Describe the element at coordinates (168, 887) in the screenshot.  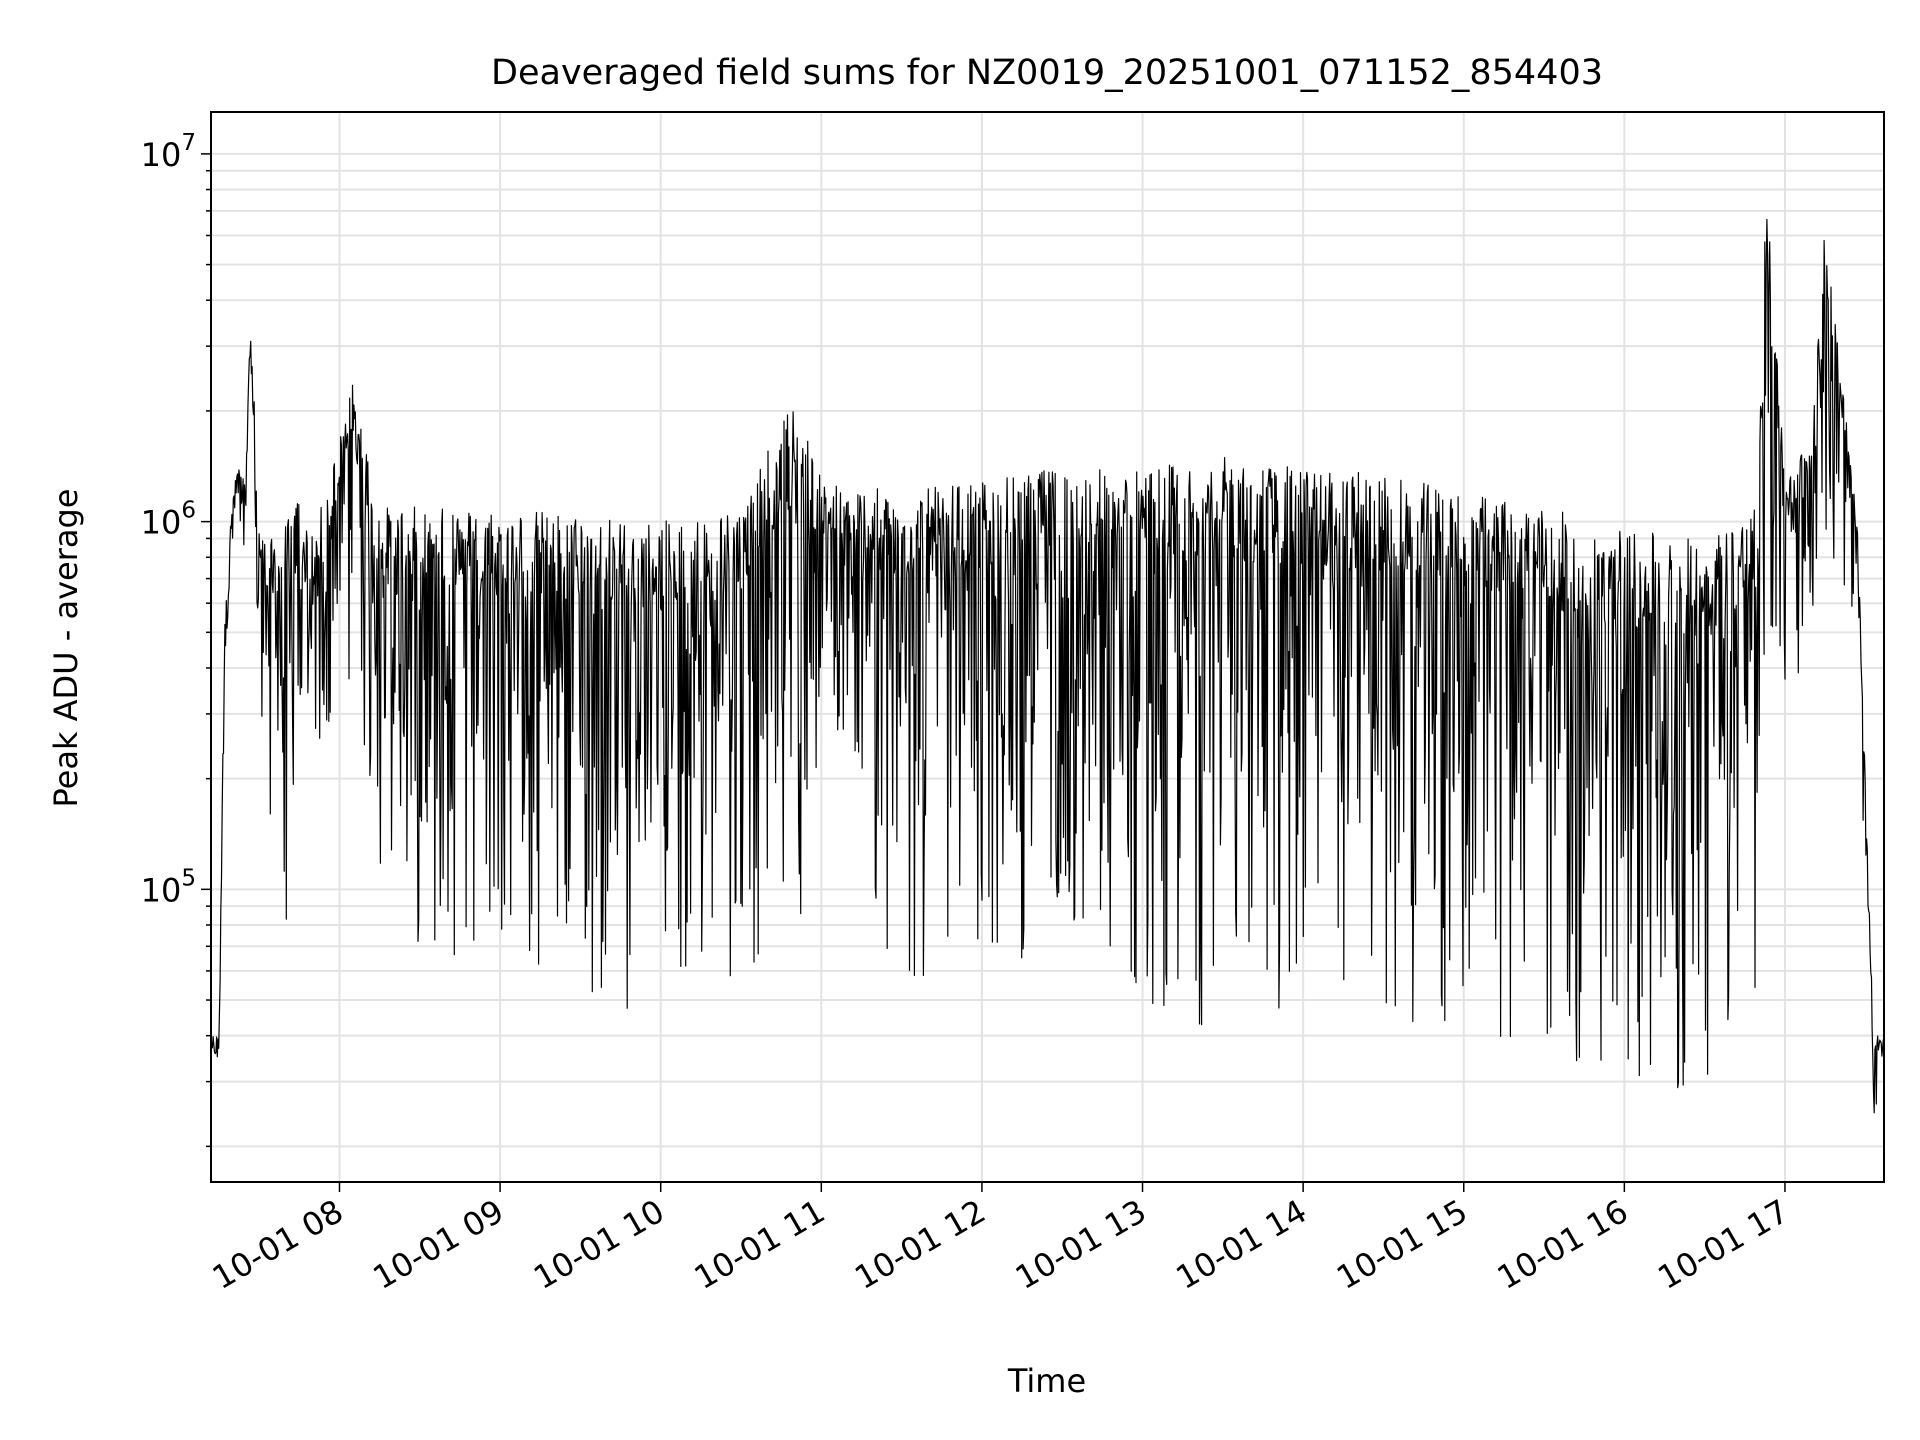
I see `y-tick-label: 10⁵` at that location.